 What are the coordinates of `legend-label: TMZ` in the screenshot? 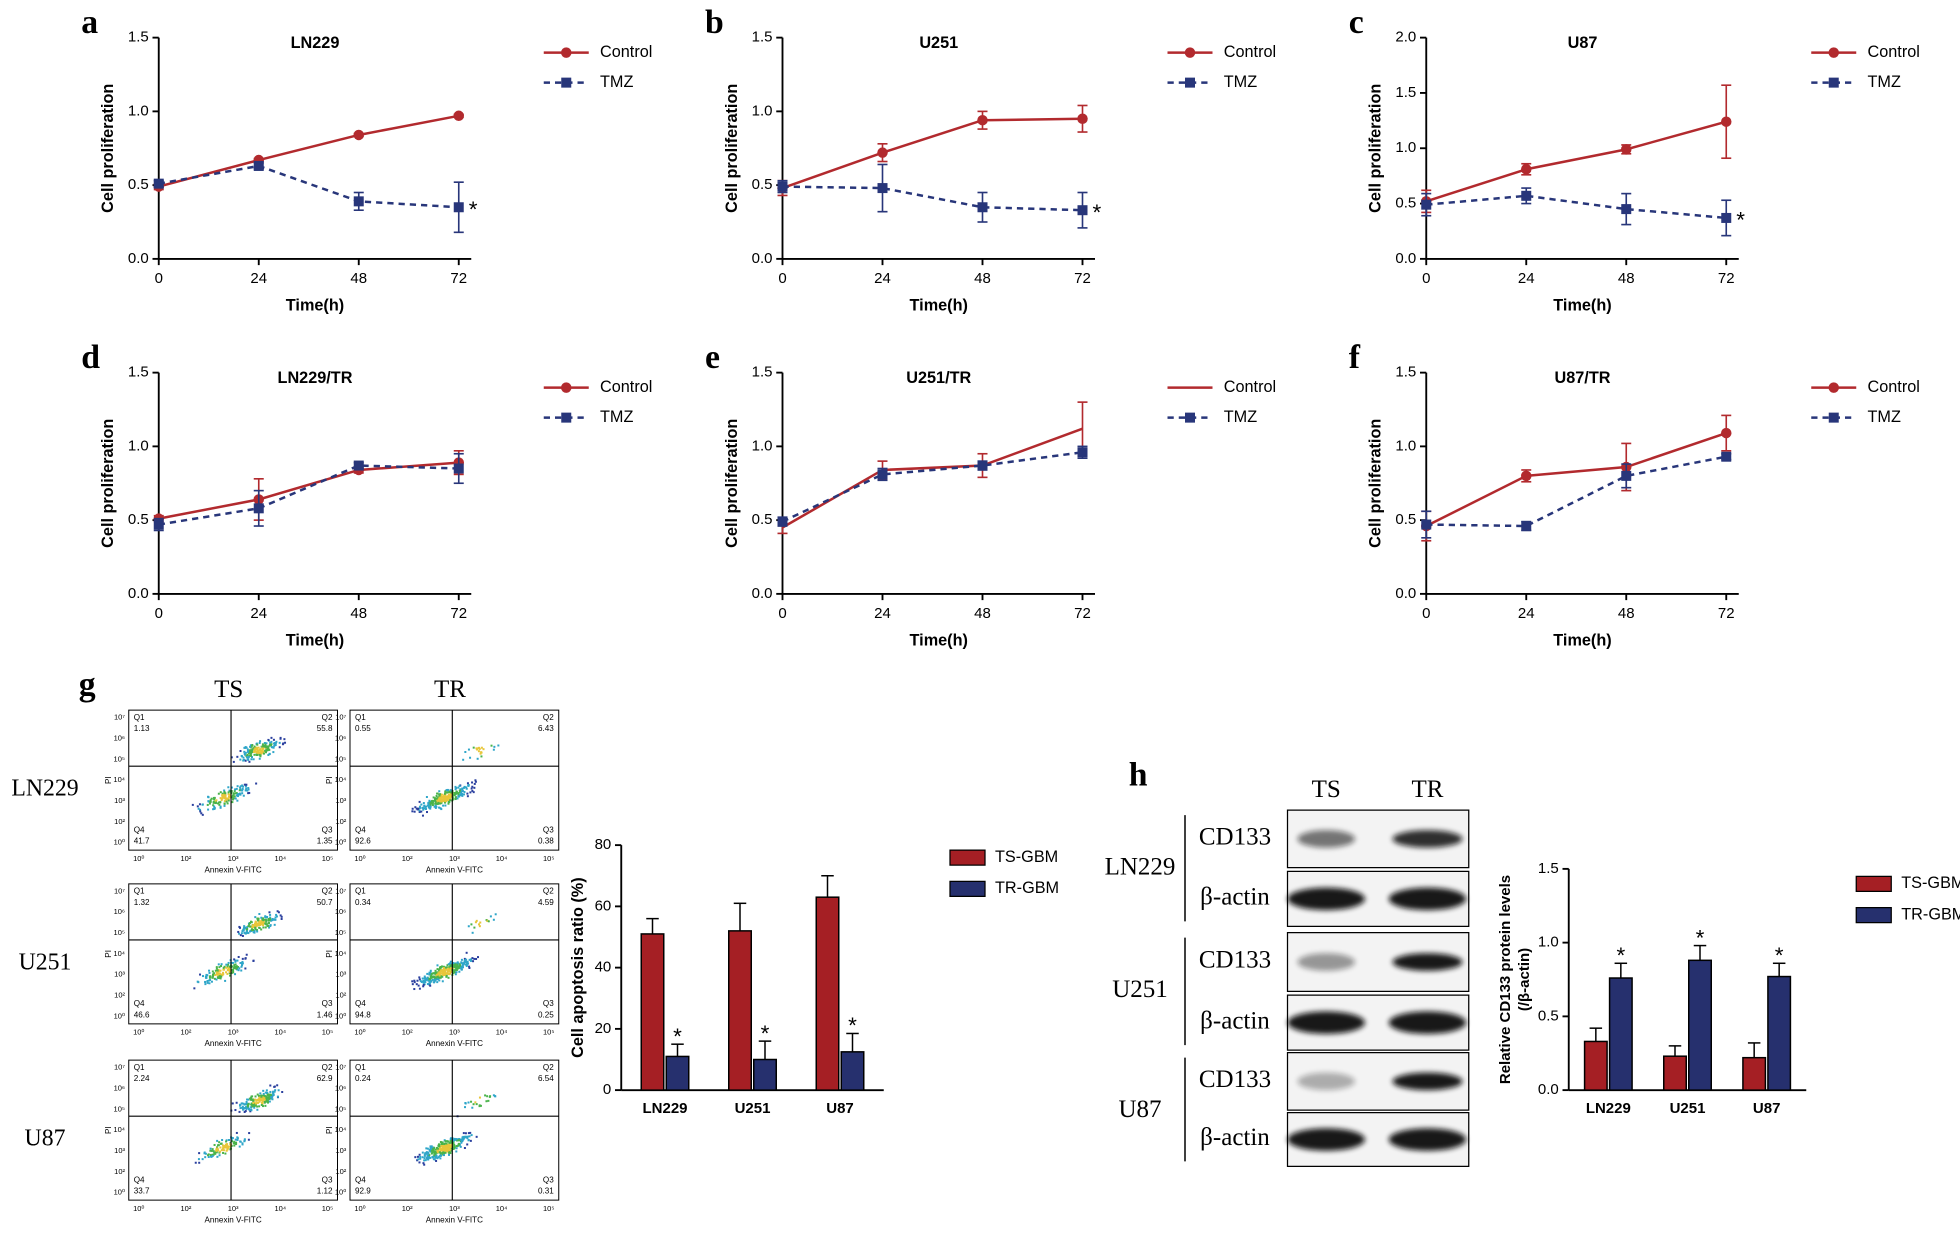 It's located at (1240, 82).